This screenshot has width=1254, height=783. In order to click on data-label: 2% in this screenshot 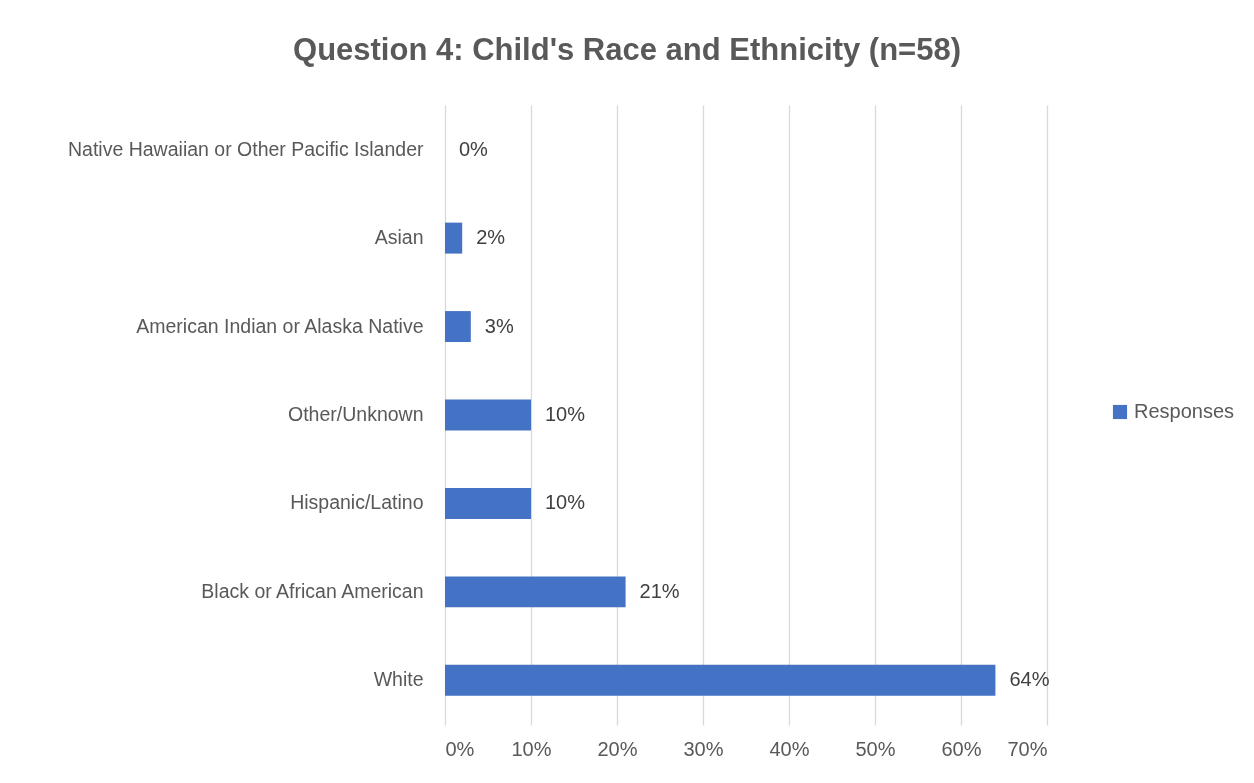, I will do `click(491, 237)`.